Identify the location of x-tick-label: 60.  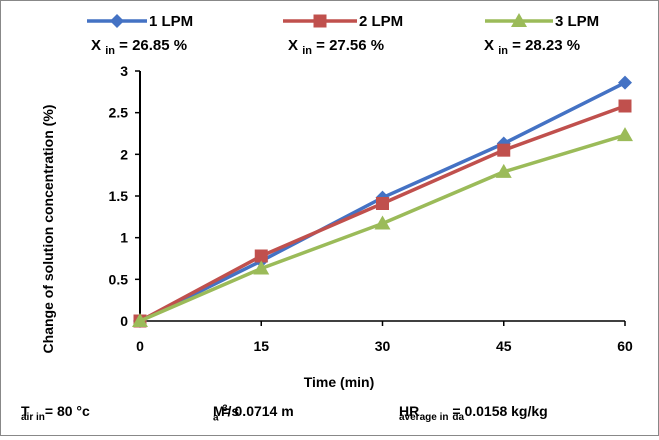
(625, 346).